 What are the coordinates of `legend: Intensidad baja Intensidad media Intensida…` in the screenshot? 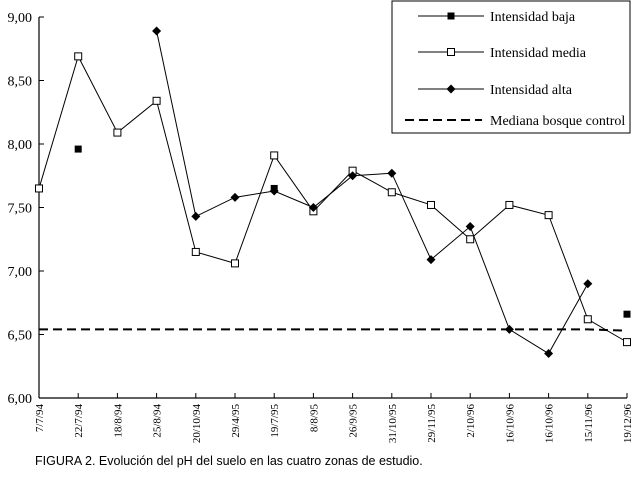 It's located at (511, 67).